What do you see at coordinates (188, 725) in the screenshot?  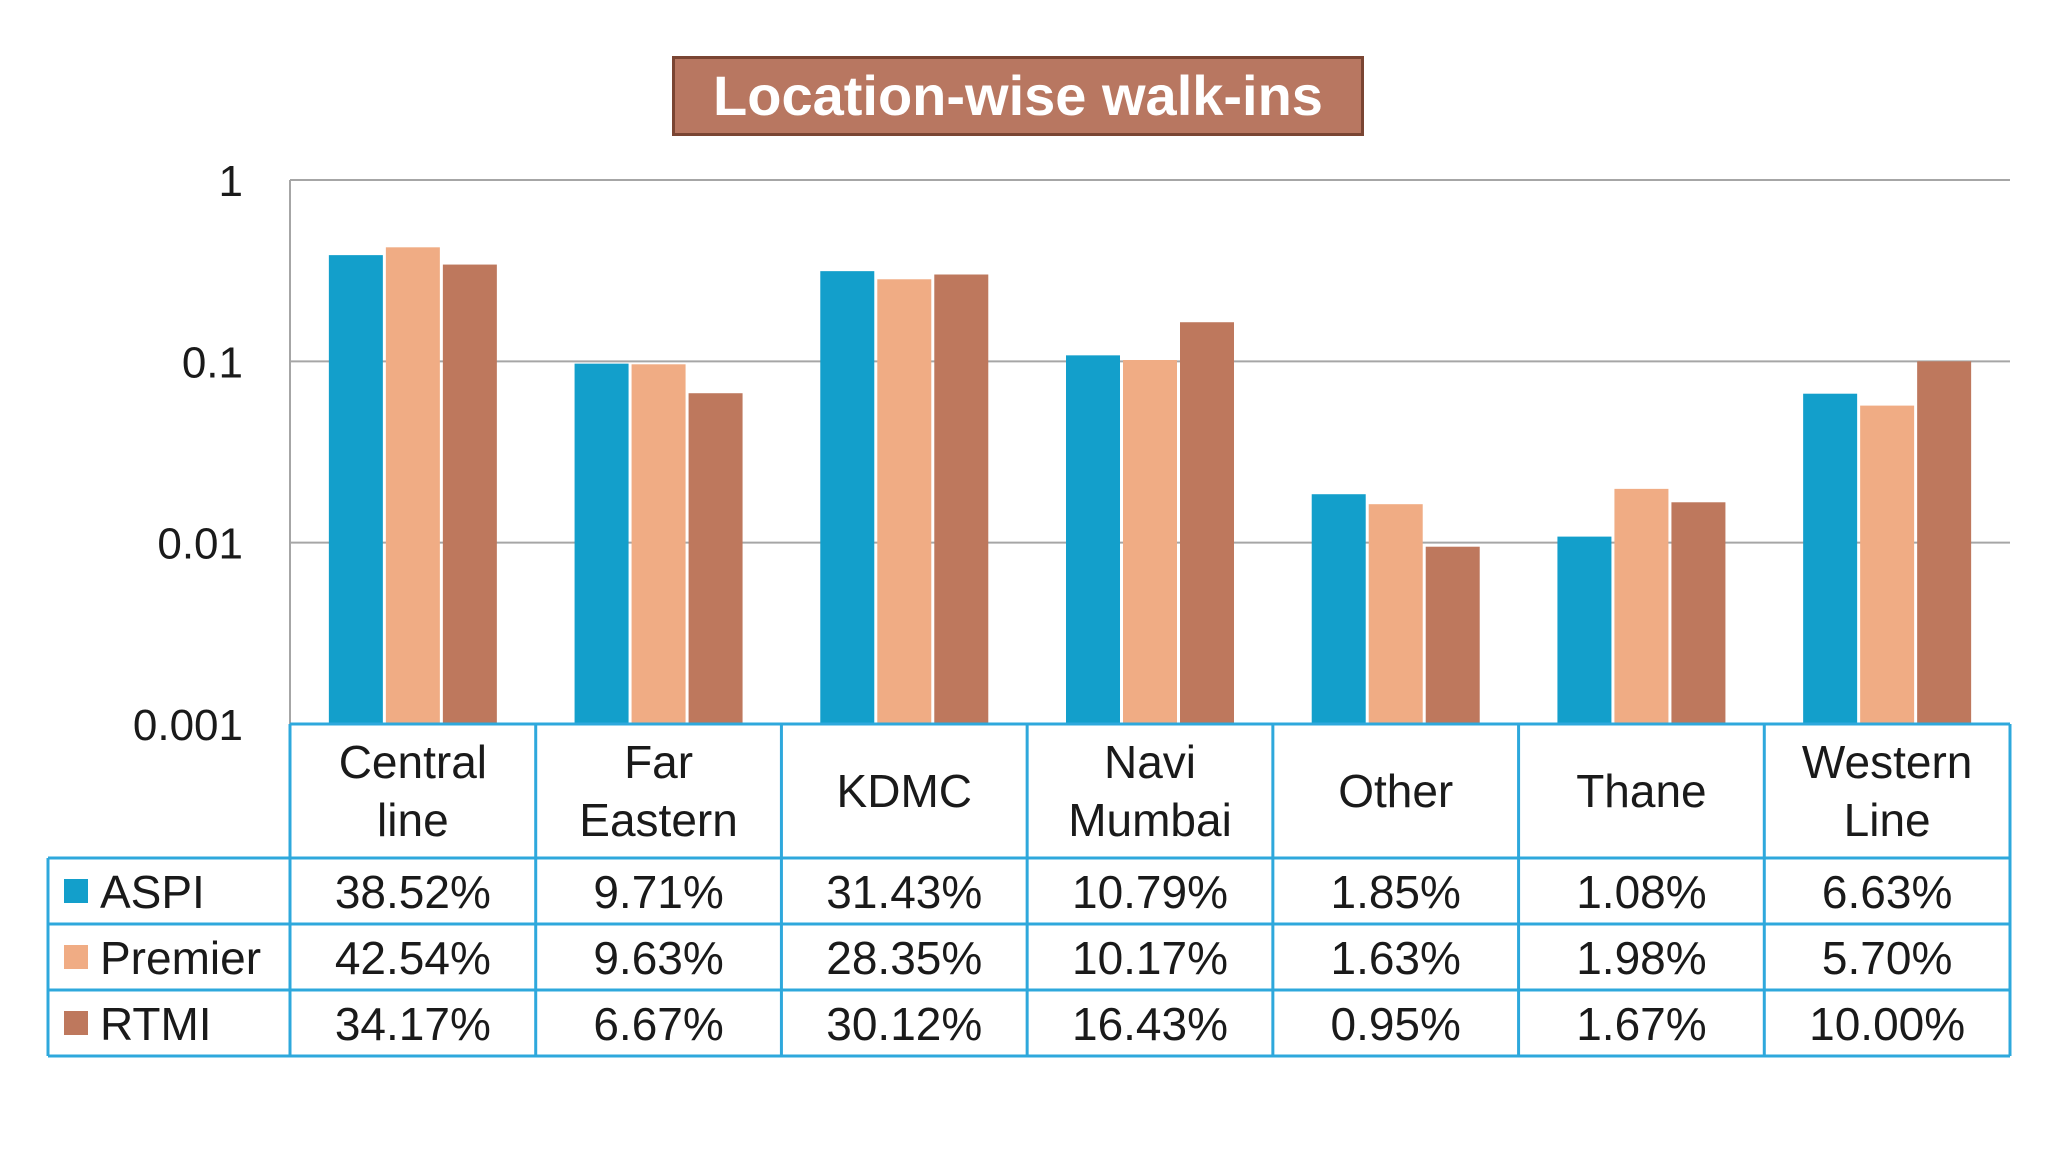 I see `y-tick-label: 0.001` at bounding box center [188, 725].